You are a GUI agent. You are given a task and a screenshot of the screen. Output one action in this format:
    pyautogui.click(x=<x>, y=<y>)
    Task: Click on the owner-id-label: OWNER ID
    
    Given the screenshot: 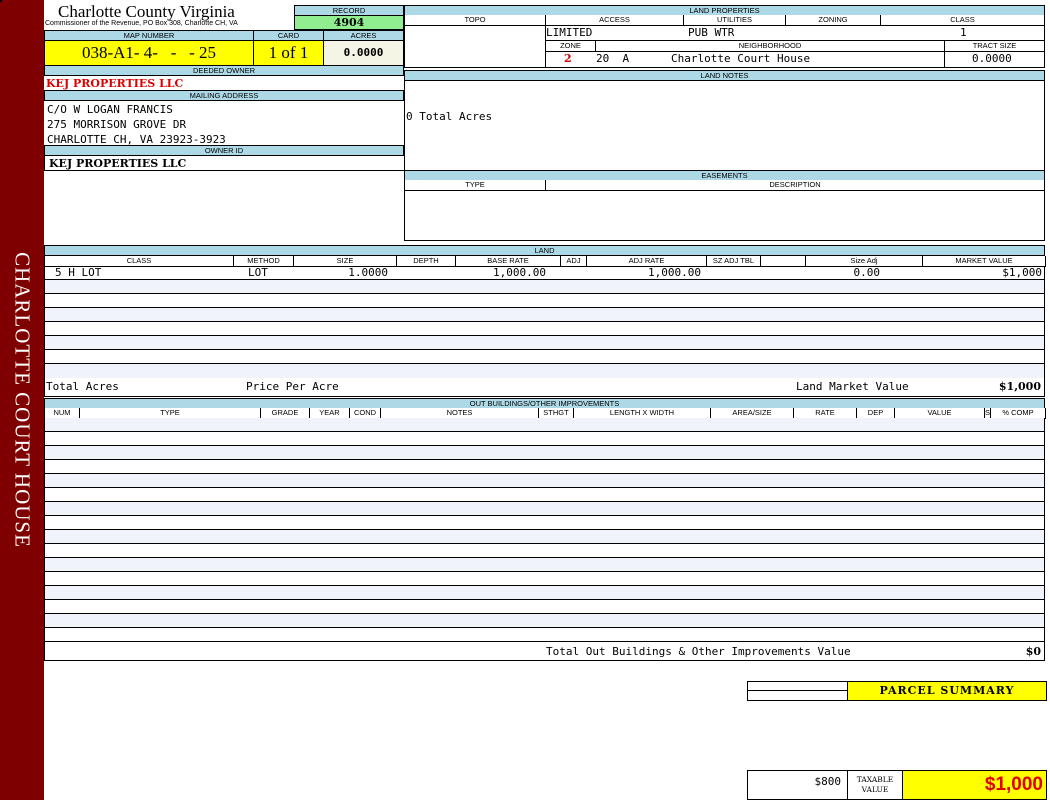 What is the action you would take?
    pyautogui.click(x=224, y=150)
    